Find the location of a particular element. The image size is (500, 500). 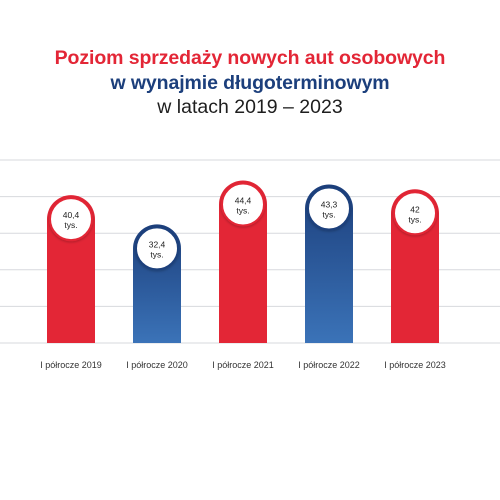

x-tick-label: I półrocze 2019 is located at coordinates (71, 365).